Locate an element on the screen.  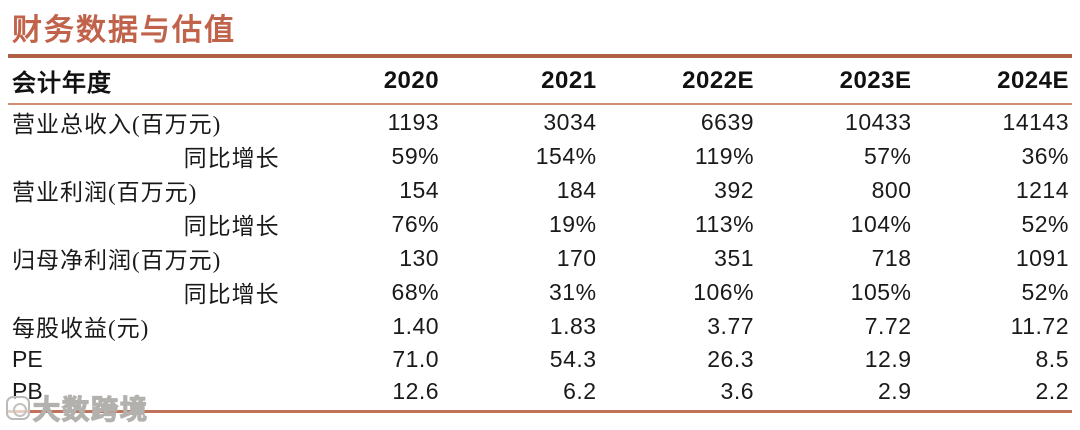
cell-value: 31% is located at coordinates (573, 291).